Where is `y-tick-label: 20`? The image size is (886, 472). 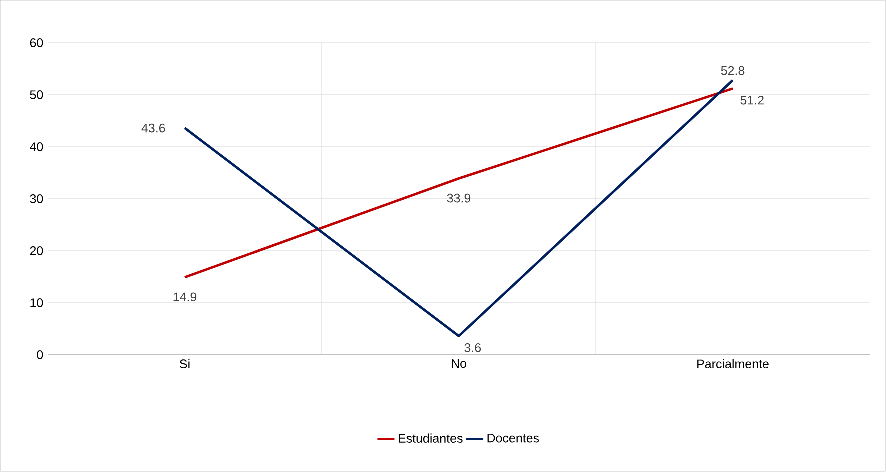
y-tick-label: 20 is located at coordinates (37, 251).